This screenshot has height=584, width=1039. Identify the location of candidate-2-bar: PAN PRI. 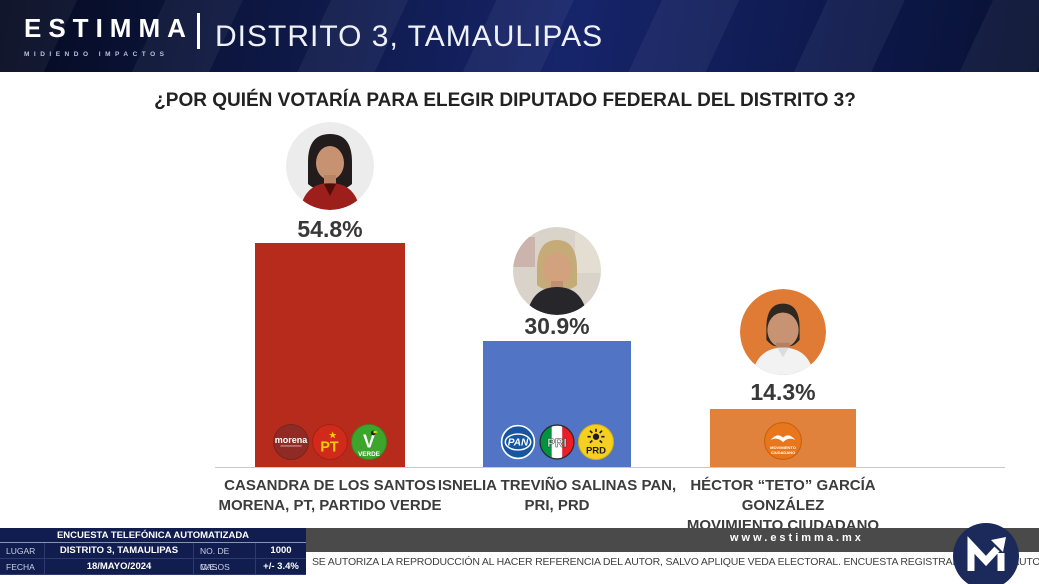
(557, 404).